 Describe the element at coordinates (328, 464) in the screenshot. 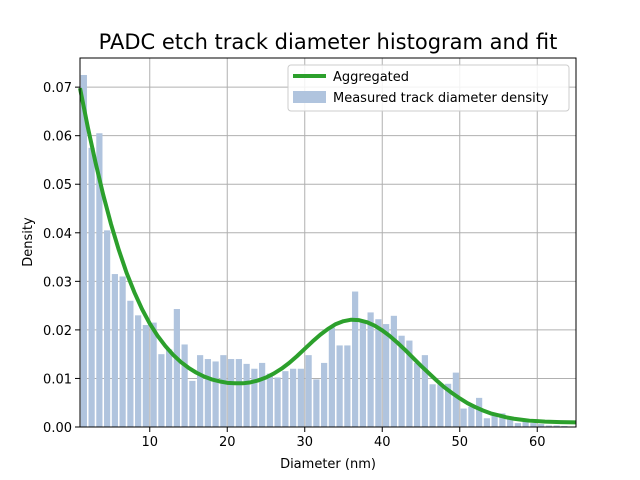

I see `x-axis-label: Diameter (nm)` at that location.